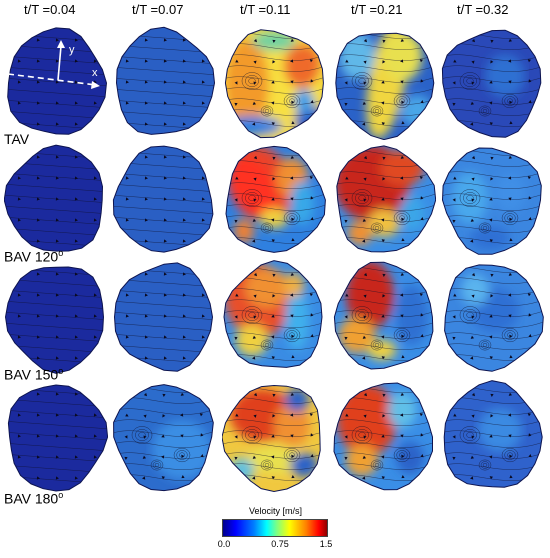 The height and width of the screenshot is (558, 550). I want to click on velocity-map-r1-c4, so click(384, 83).